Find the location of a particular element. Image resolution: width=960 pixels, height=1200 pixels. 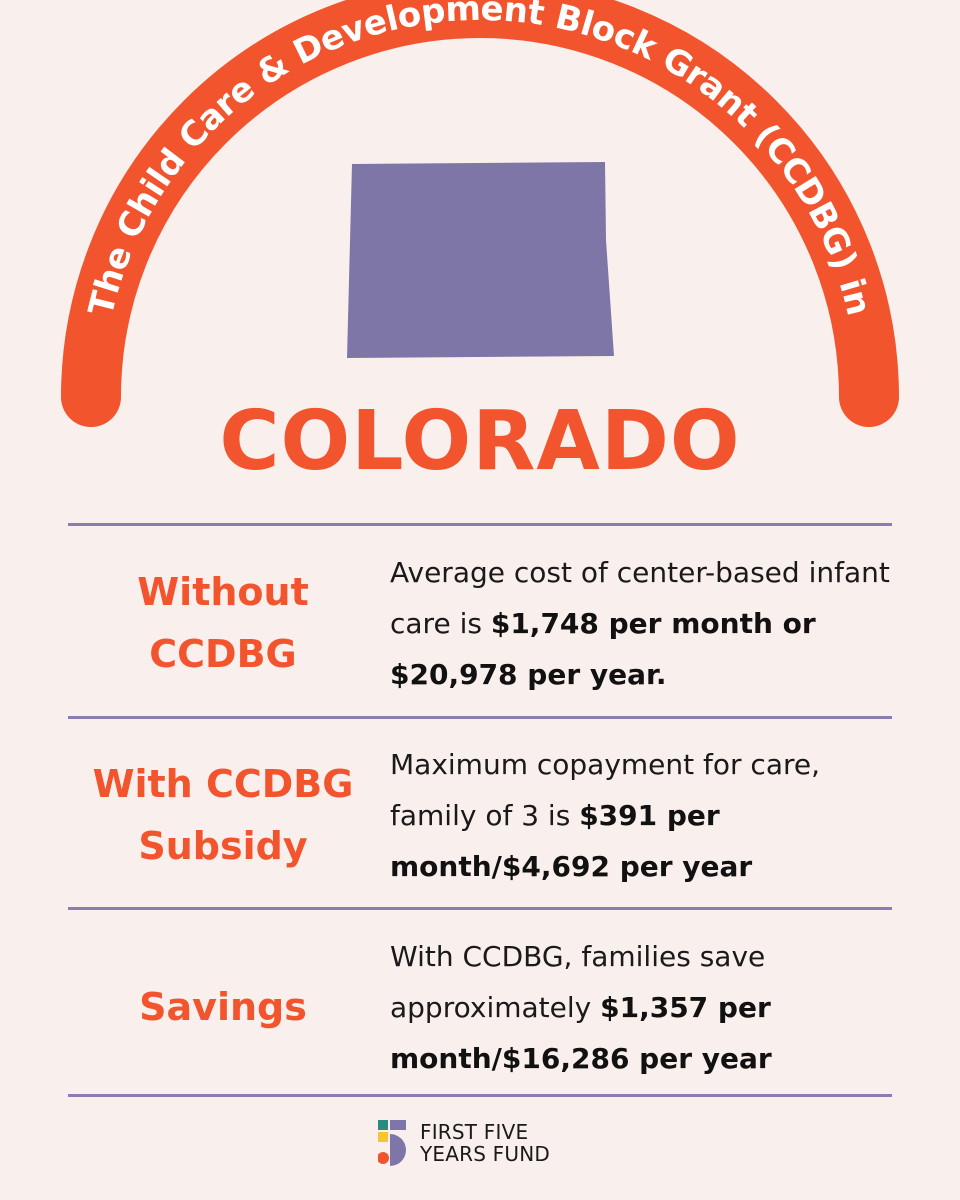

brand-name: FIRST FIVE YEARS FUND is located at coordinates (485, 1143).